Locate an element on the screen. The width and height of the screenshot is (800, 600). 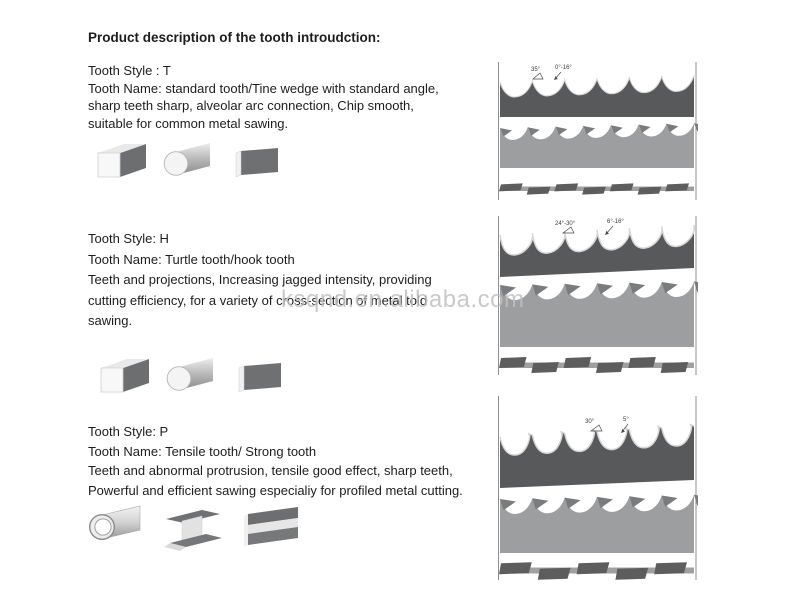
tooth-style-line: Tooth Style: H is located at coordinates (128, 238).